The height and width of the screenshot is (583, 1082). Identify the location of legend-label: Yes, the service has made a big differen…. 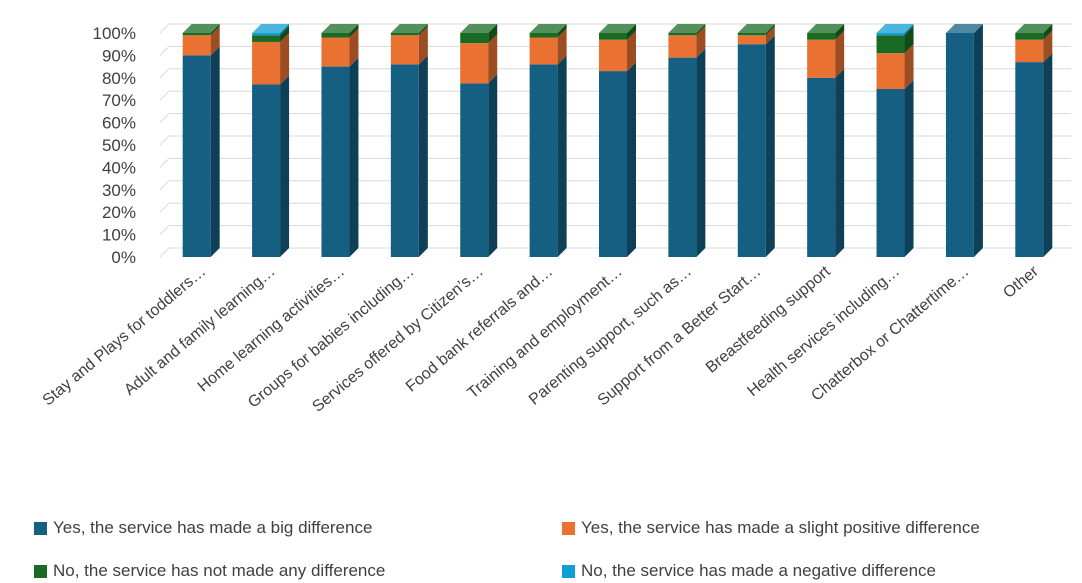
(213, 527).